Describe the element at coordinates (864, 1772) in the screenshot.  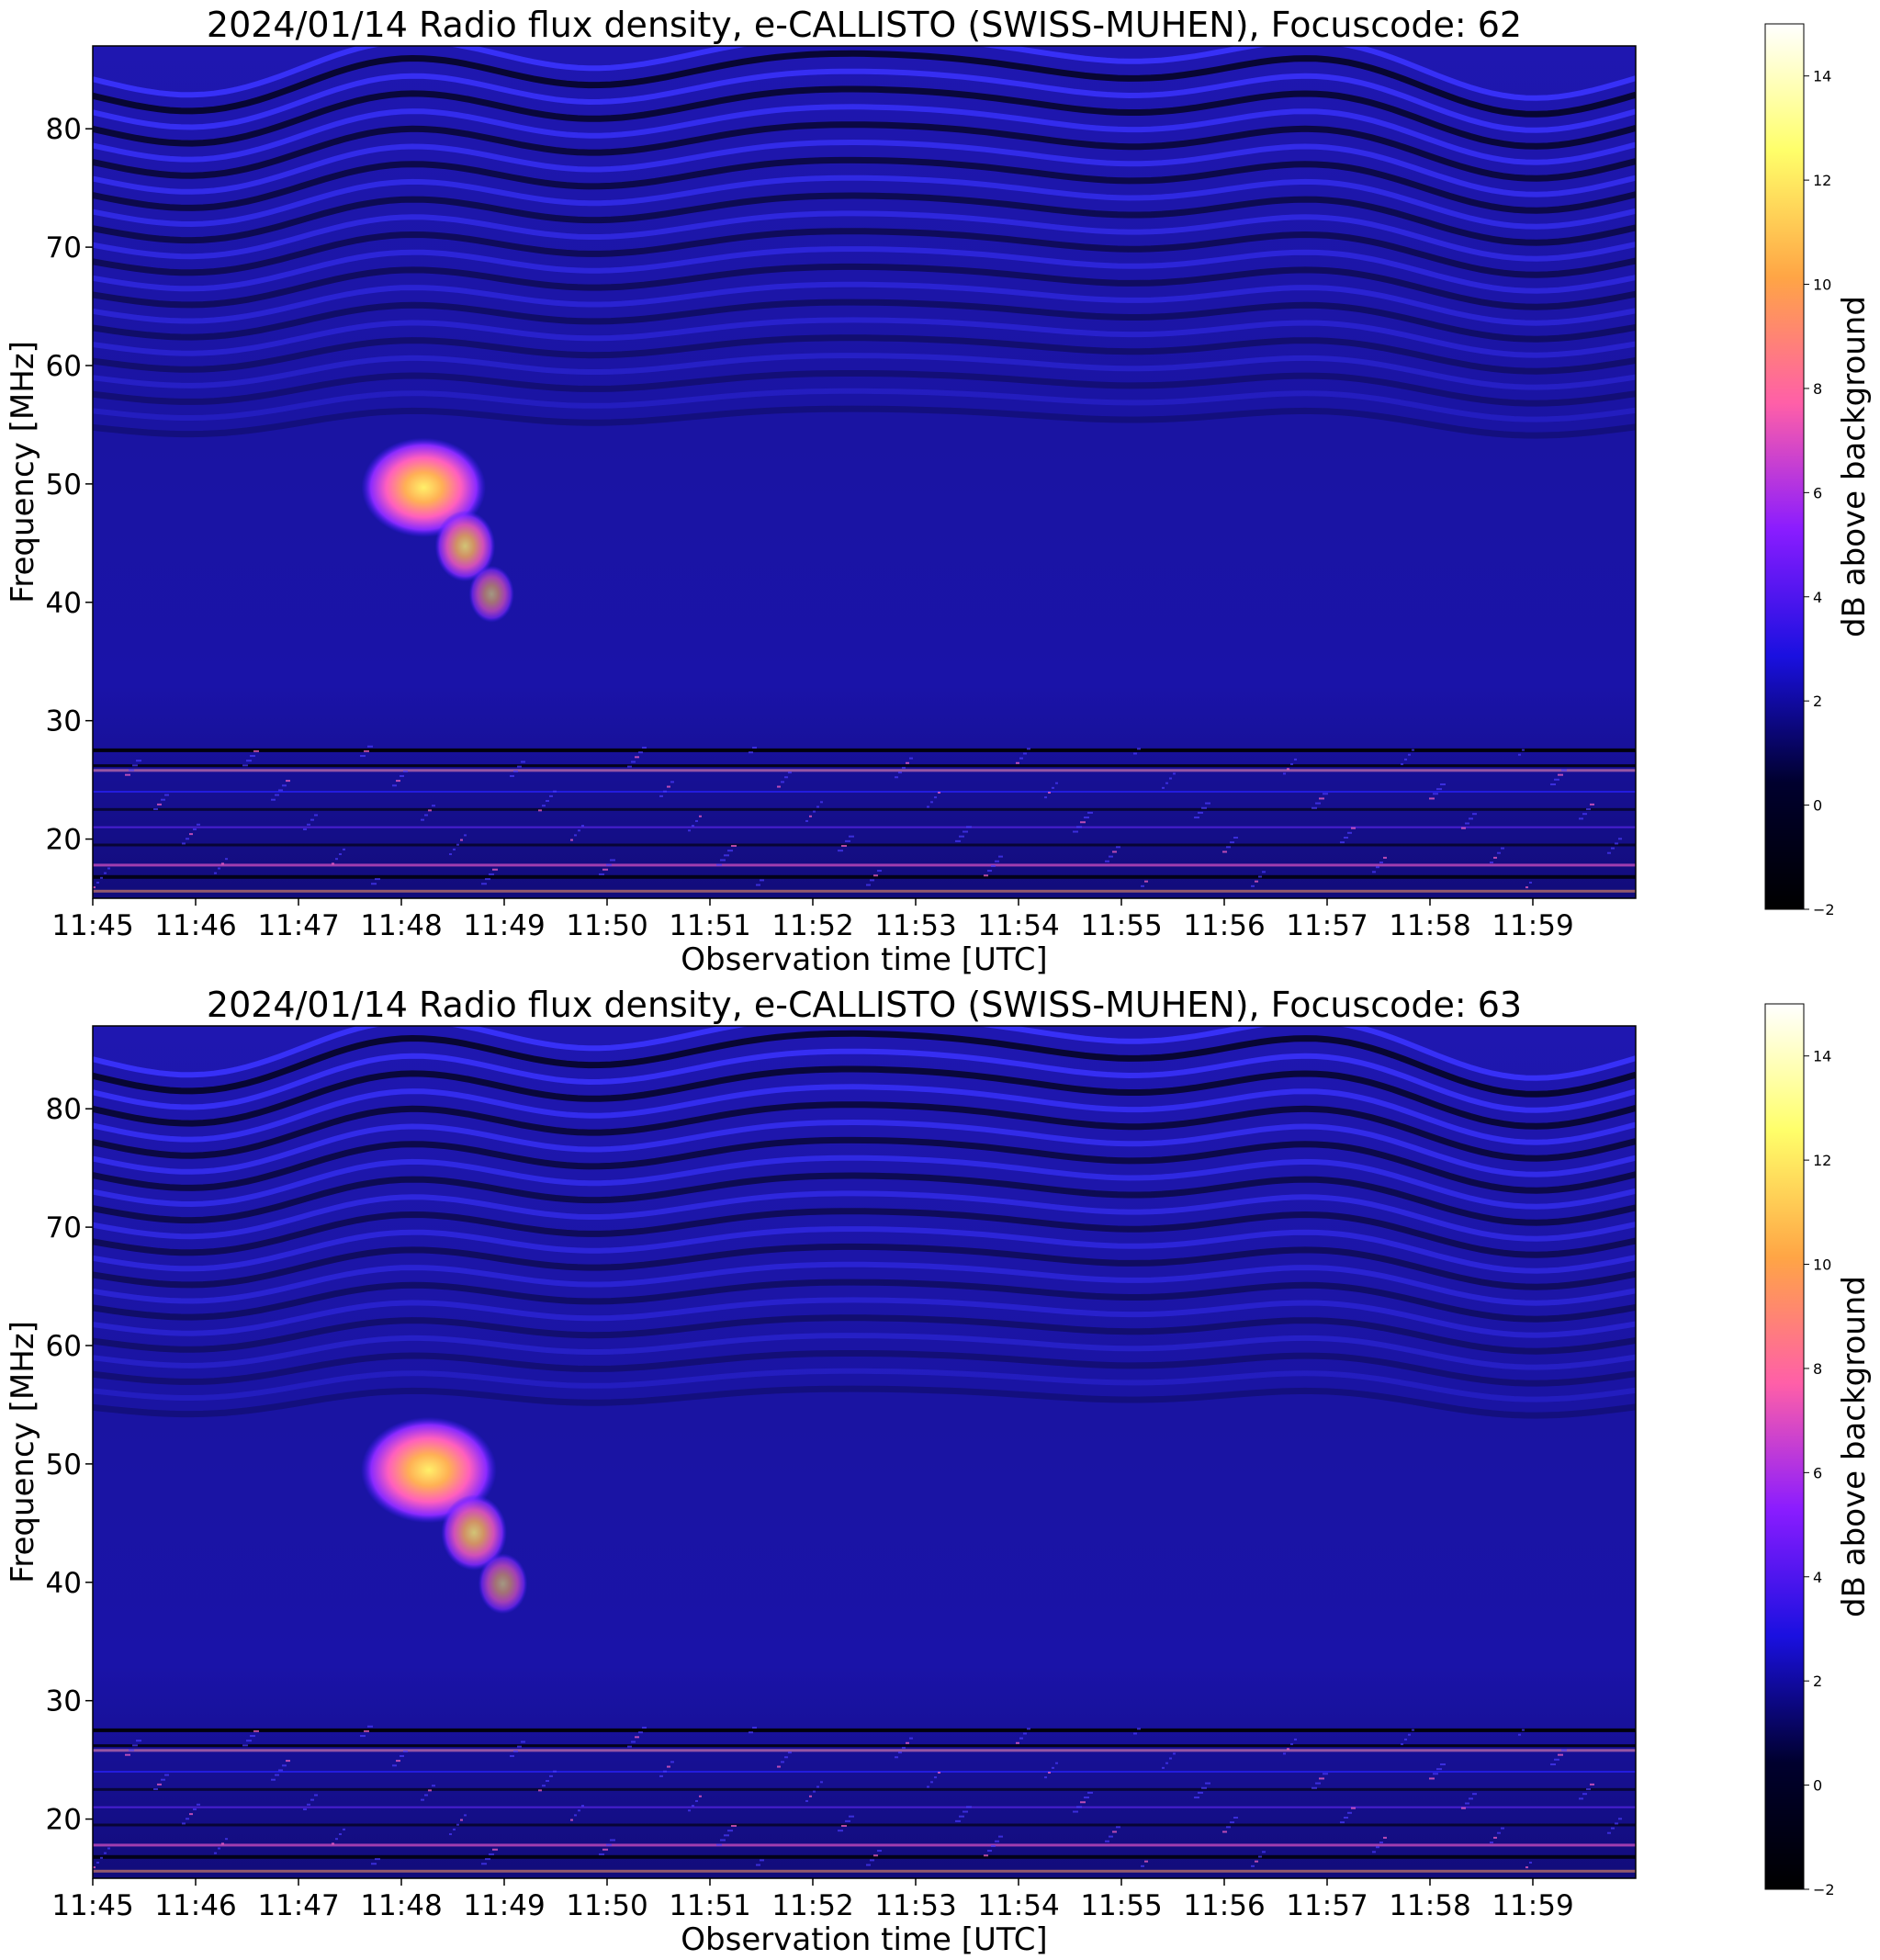
I see `rfi-line` at that location.